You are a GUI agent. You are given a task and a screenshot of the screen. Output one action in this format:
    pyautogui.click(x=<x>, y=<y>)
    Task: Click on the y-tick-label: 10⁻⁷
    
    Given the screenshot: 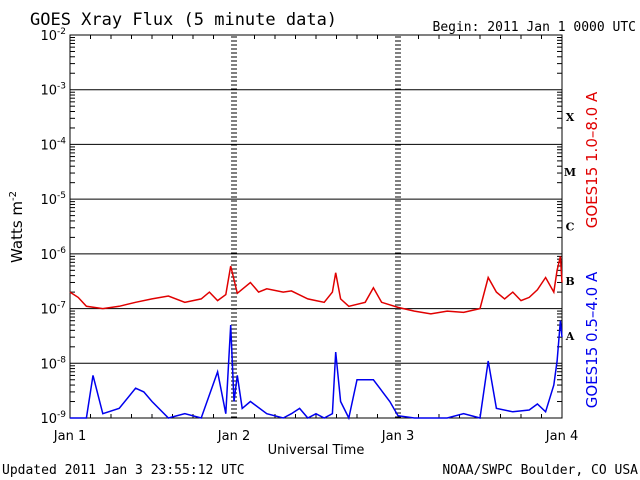 What is the action you would take?
    pyautogui.click(x=53, y=309)
    